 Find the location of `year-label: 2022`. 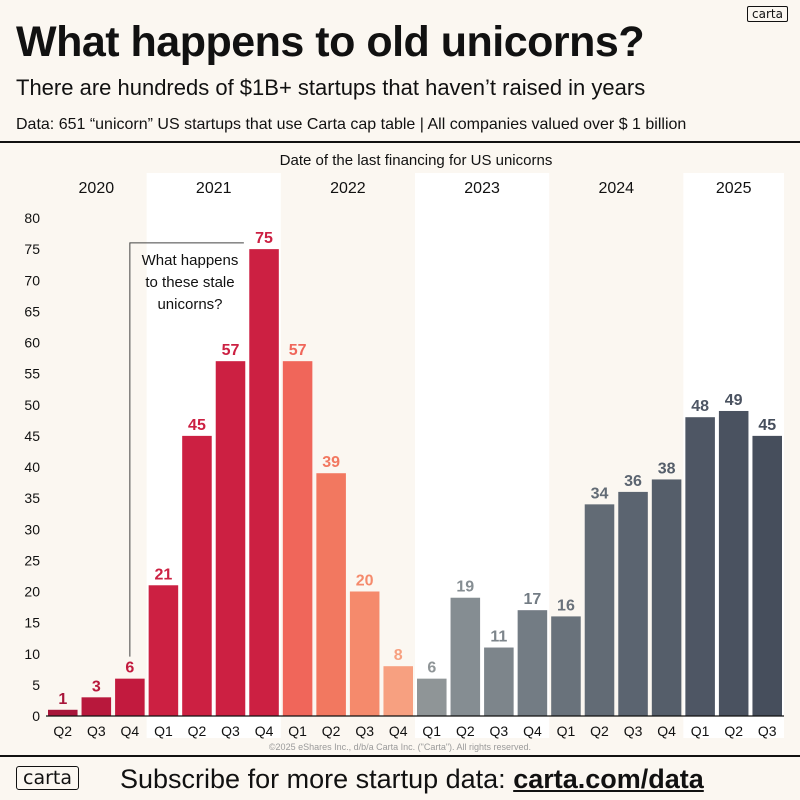

year-label: 2022 is located at coordinates (348, 188).